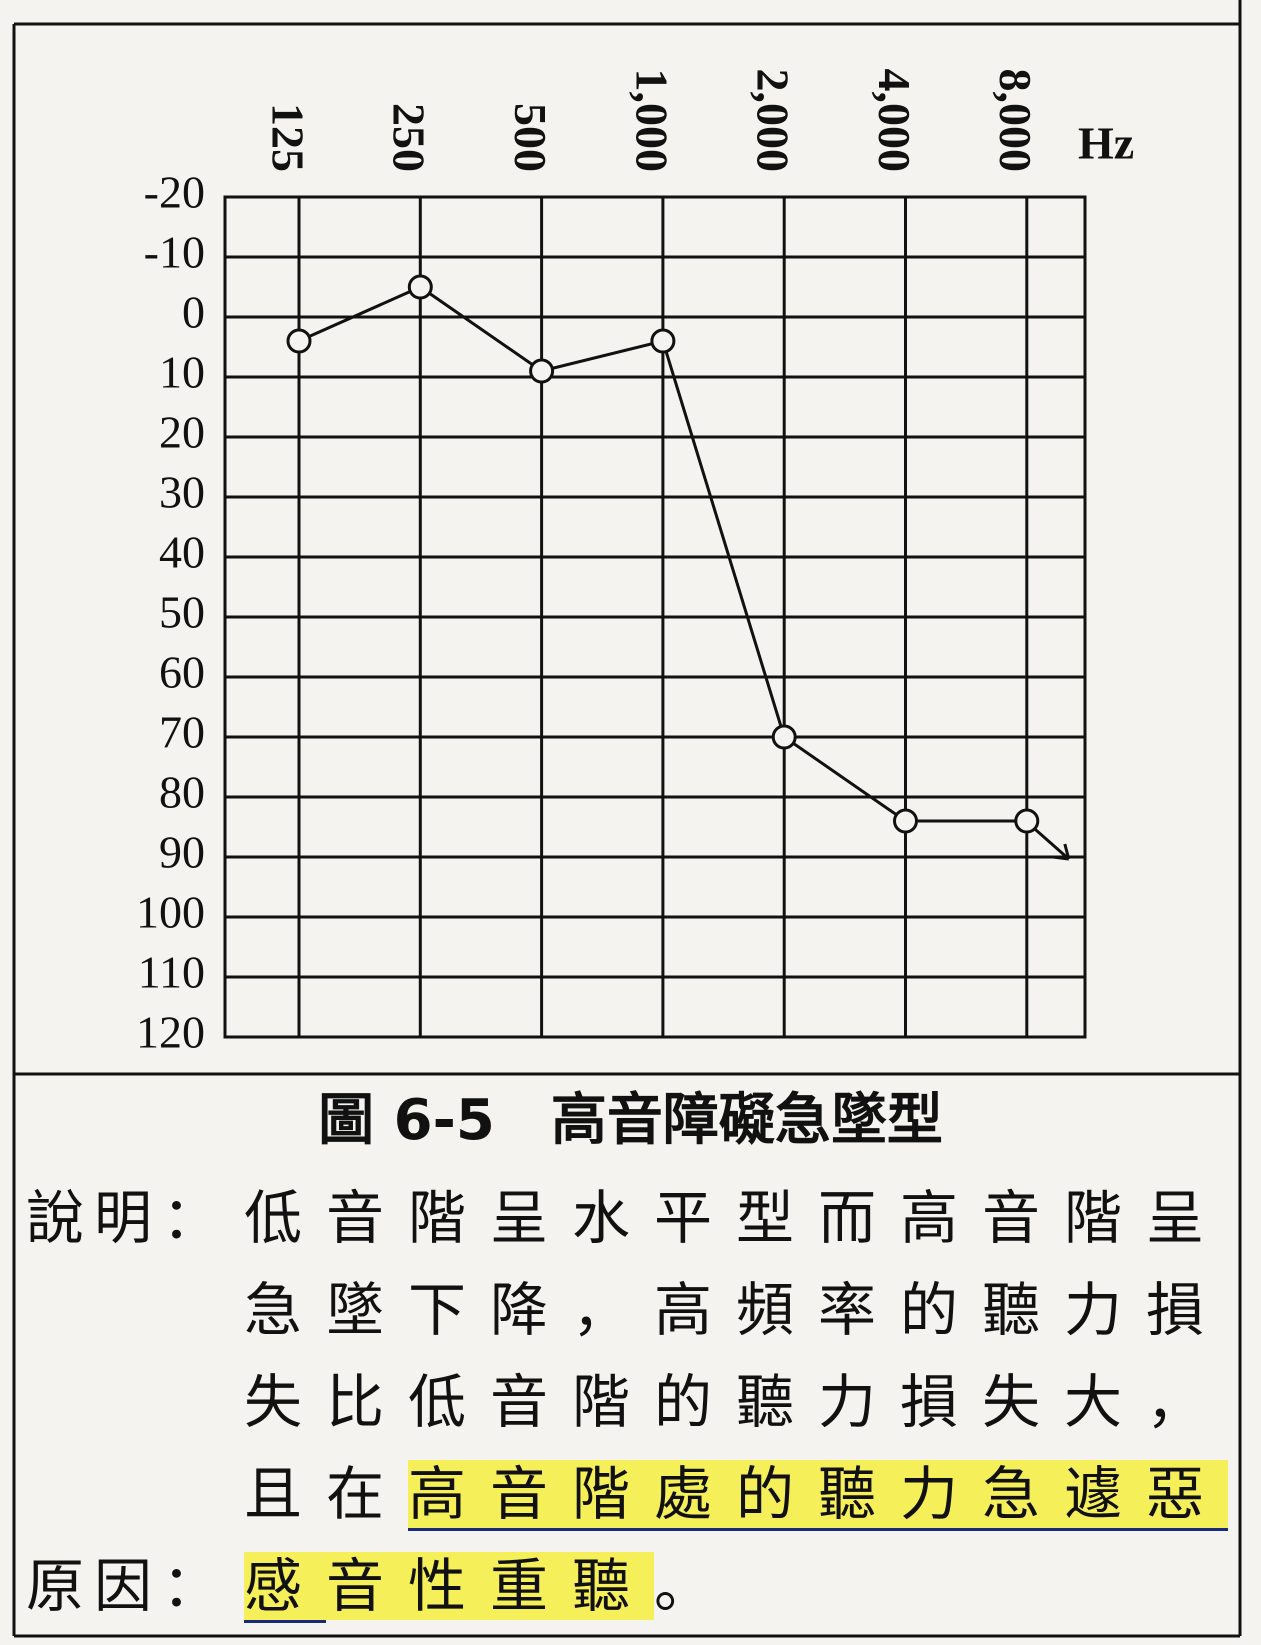 The image size is (1261, 1645). I want to click on description-label: 說明：, so click(128, 1218).